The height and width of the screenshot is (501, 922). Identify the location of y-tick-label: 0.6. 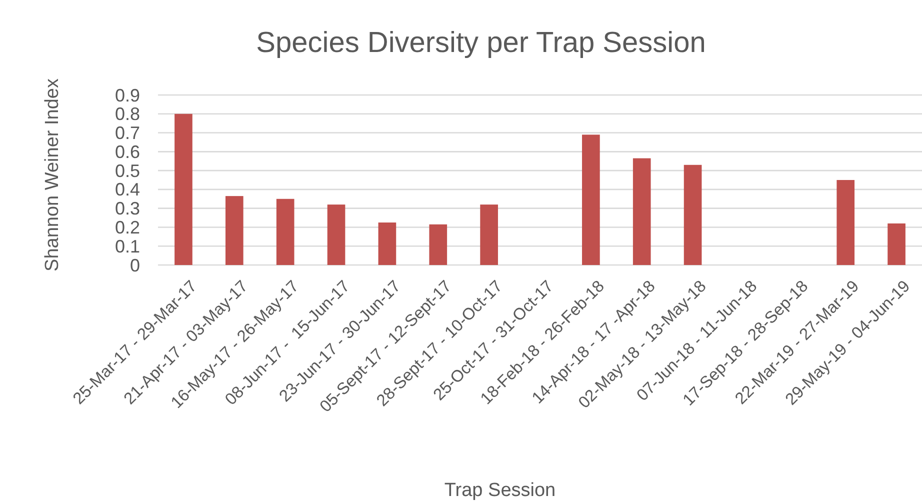
(127, 152).